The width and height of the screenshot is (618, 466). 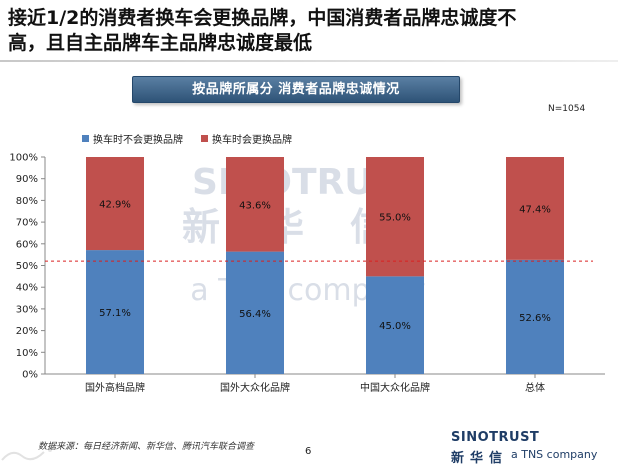 I want to click on y-tick-label: 40%, so click(x=27, y=288).